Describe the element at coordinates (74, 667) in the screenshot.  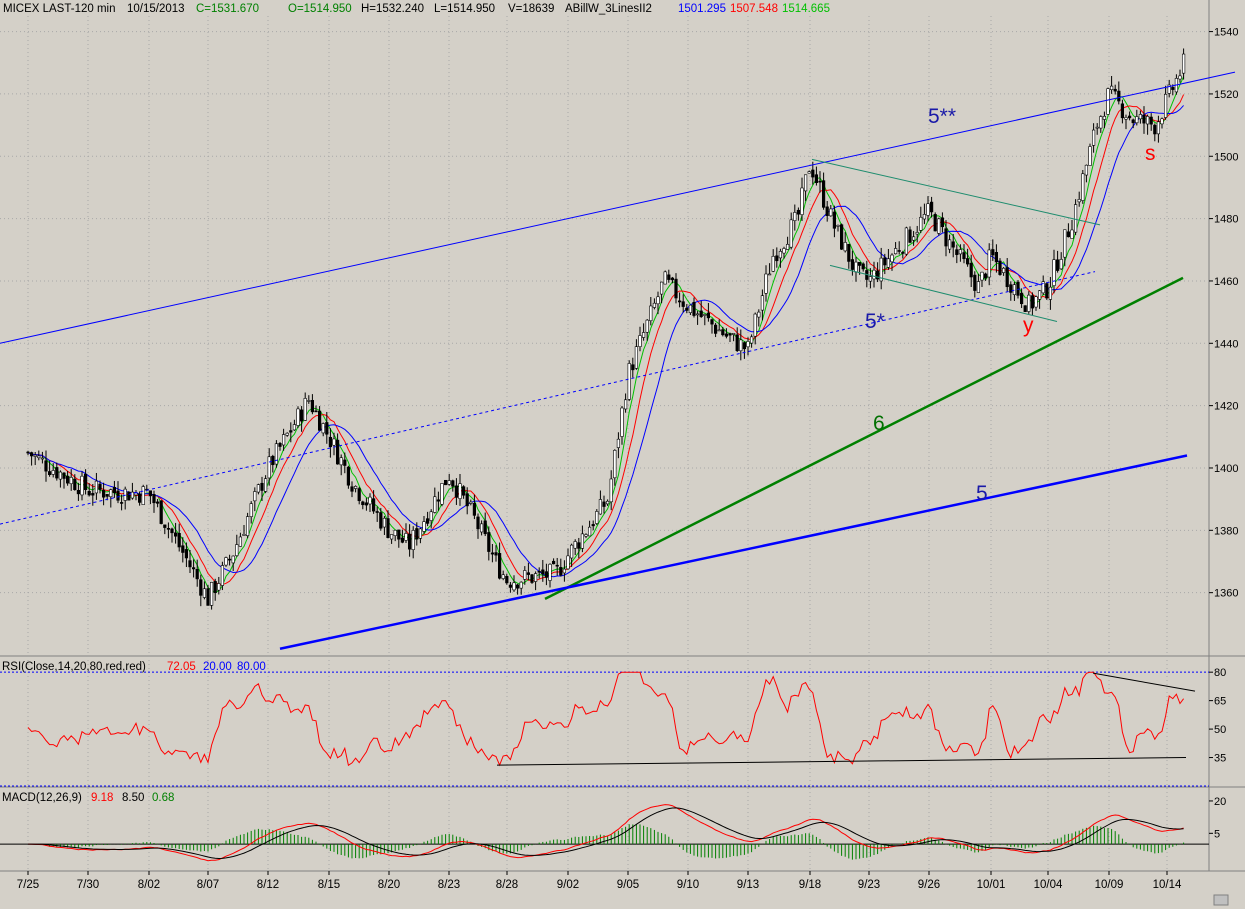
I see `rsi-label: RSI(Close,14,20,80,red,red)` at that location.